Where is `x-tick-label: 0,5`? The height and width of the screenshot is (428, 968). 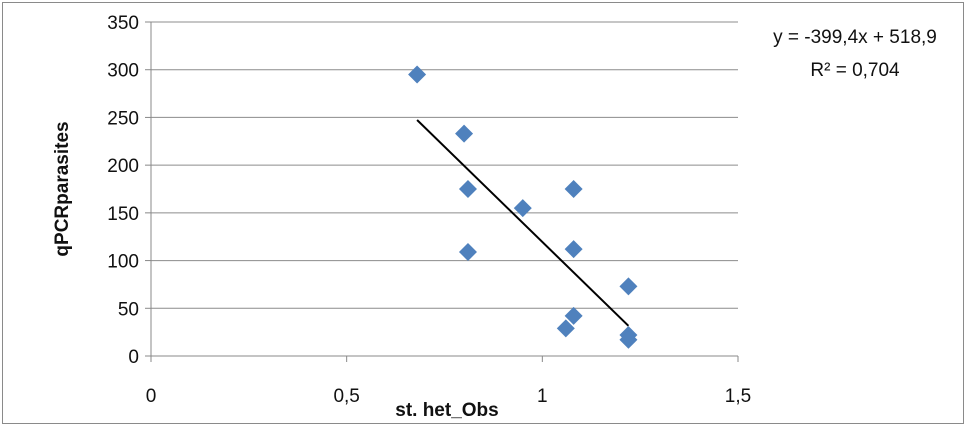 x-tick-label: 0,5 is located at coordinates (346, 396).